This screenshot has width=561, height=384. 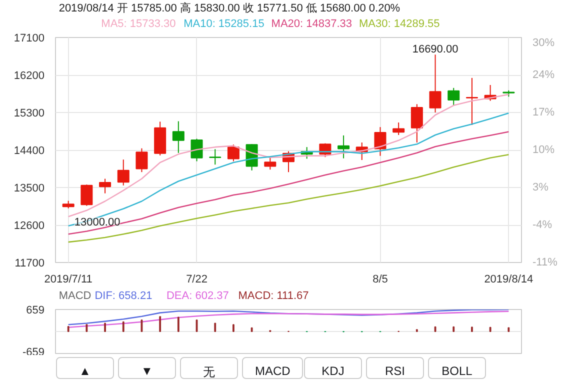 What do you see at coordinates (29, 188) in the screenshot?
I see `y-tick-label: 13500` at bounding box center [29, 188].